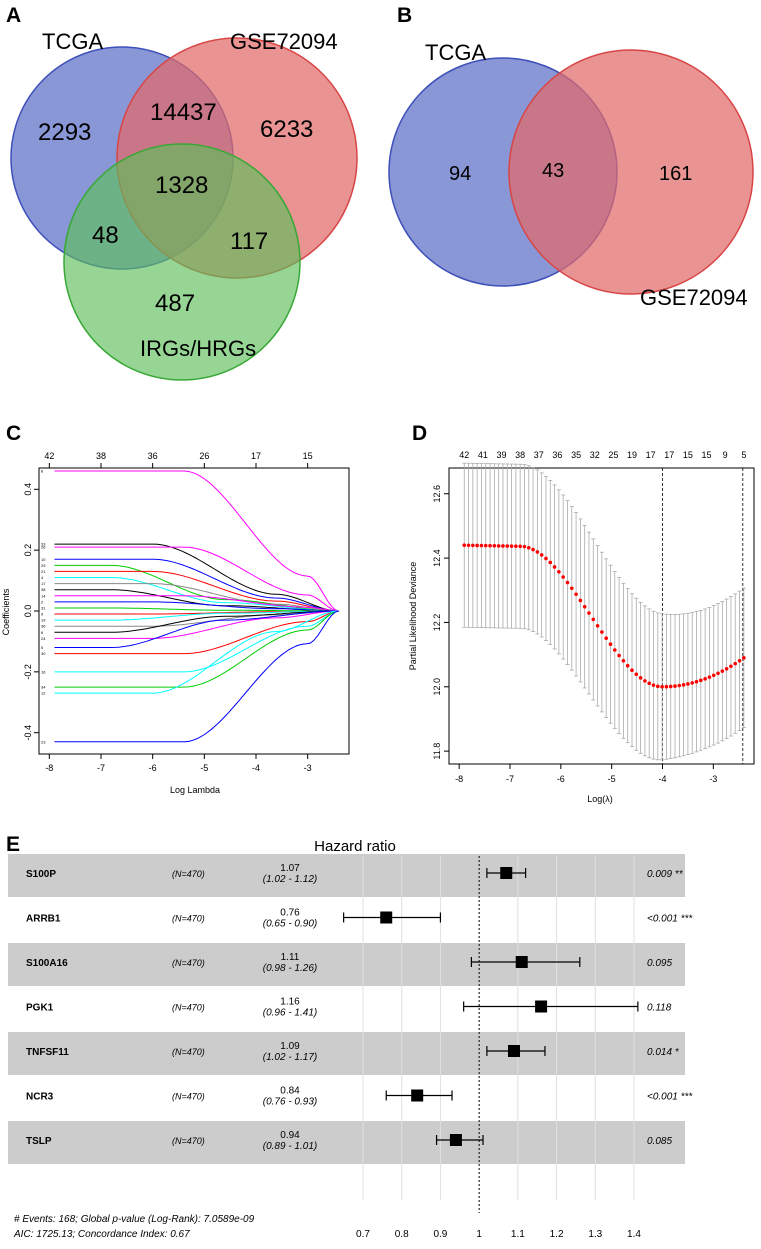 This screenshot has width=761, height=1249. Describe the element at coordinates (520, 455) in the screenshot. I see `cv-top-tick-label: 38` at that location.